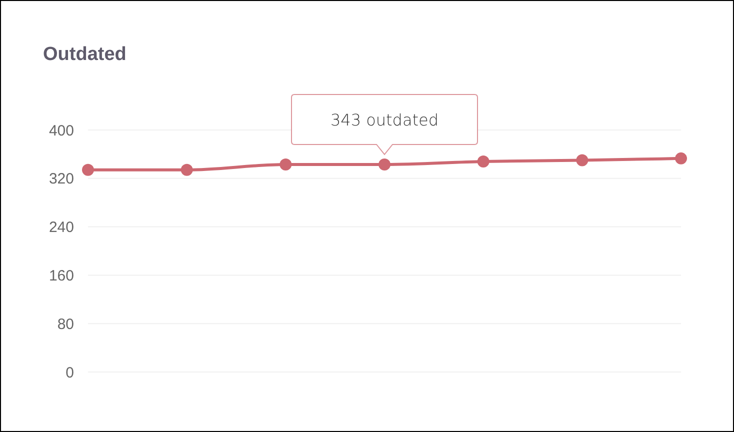 The image size is (734, 432). Describe the element at coordinates (384, 120) in the screenshot. I see `annotation: 343 outdated` at that location.